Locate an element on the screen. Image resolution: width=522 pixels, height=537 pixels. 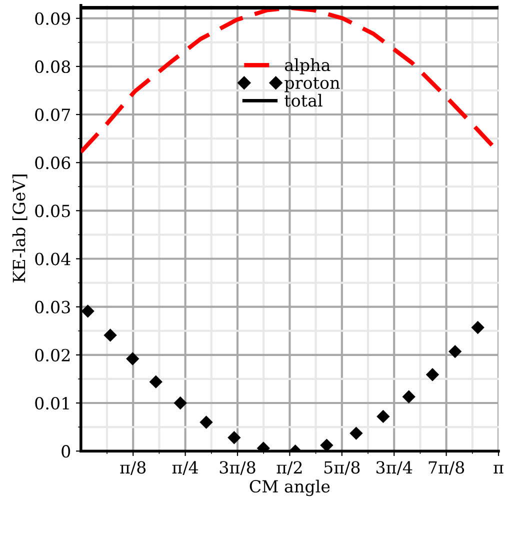
y-tick-label: 0.07 is located at coordinates (52, 115).